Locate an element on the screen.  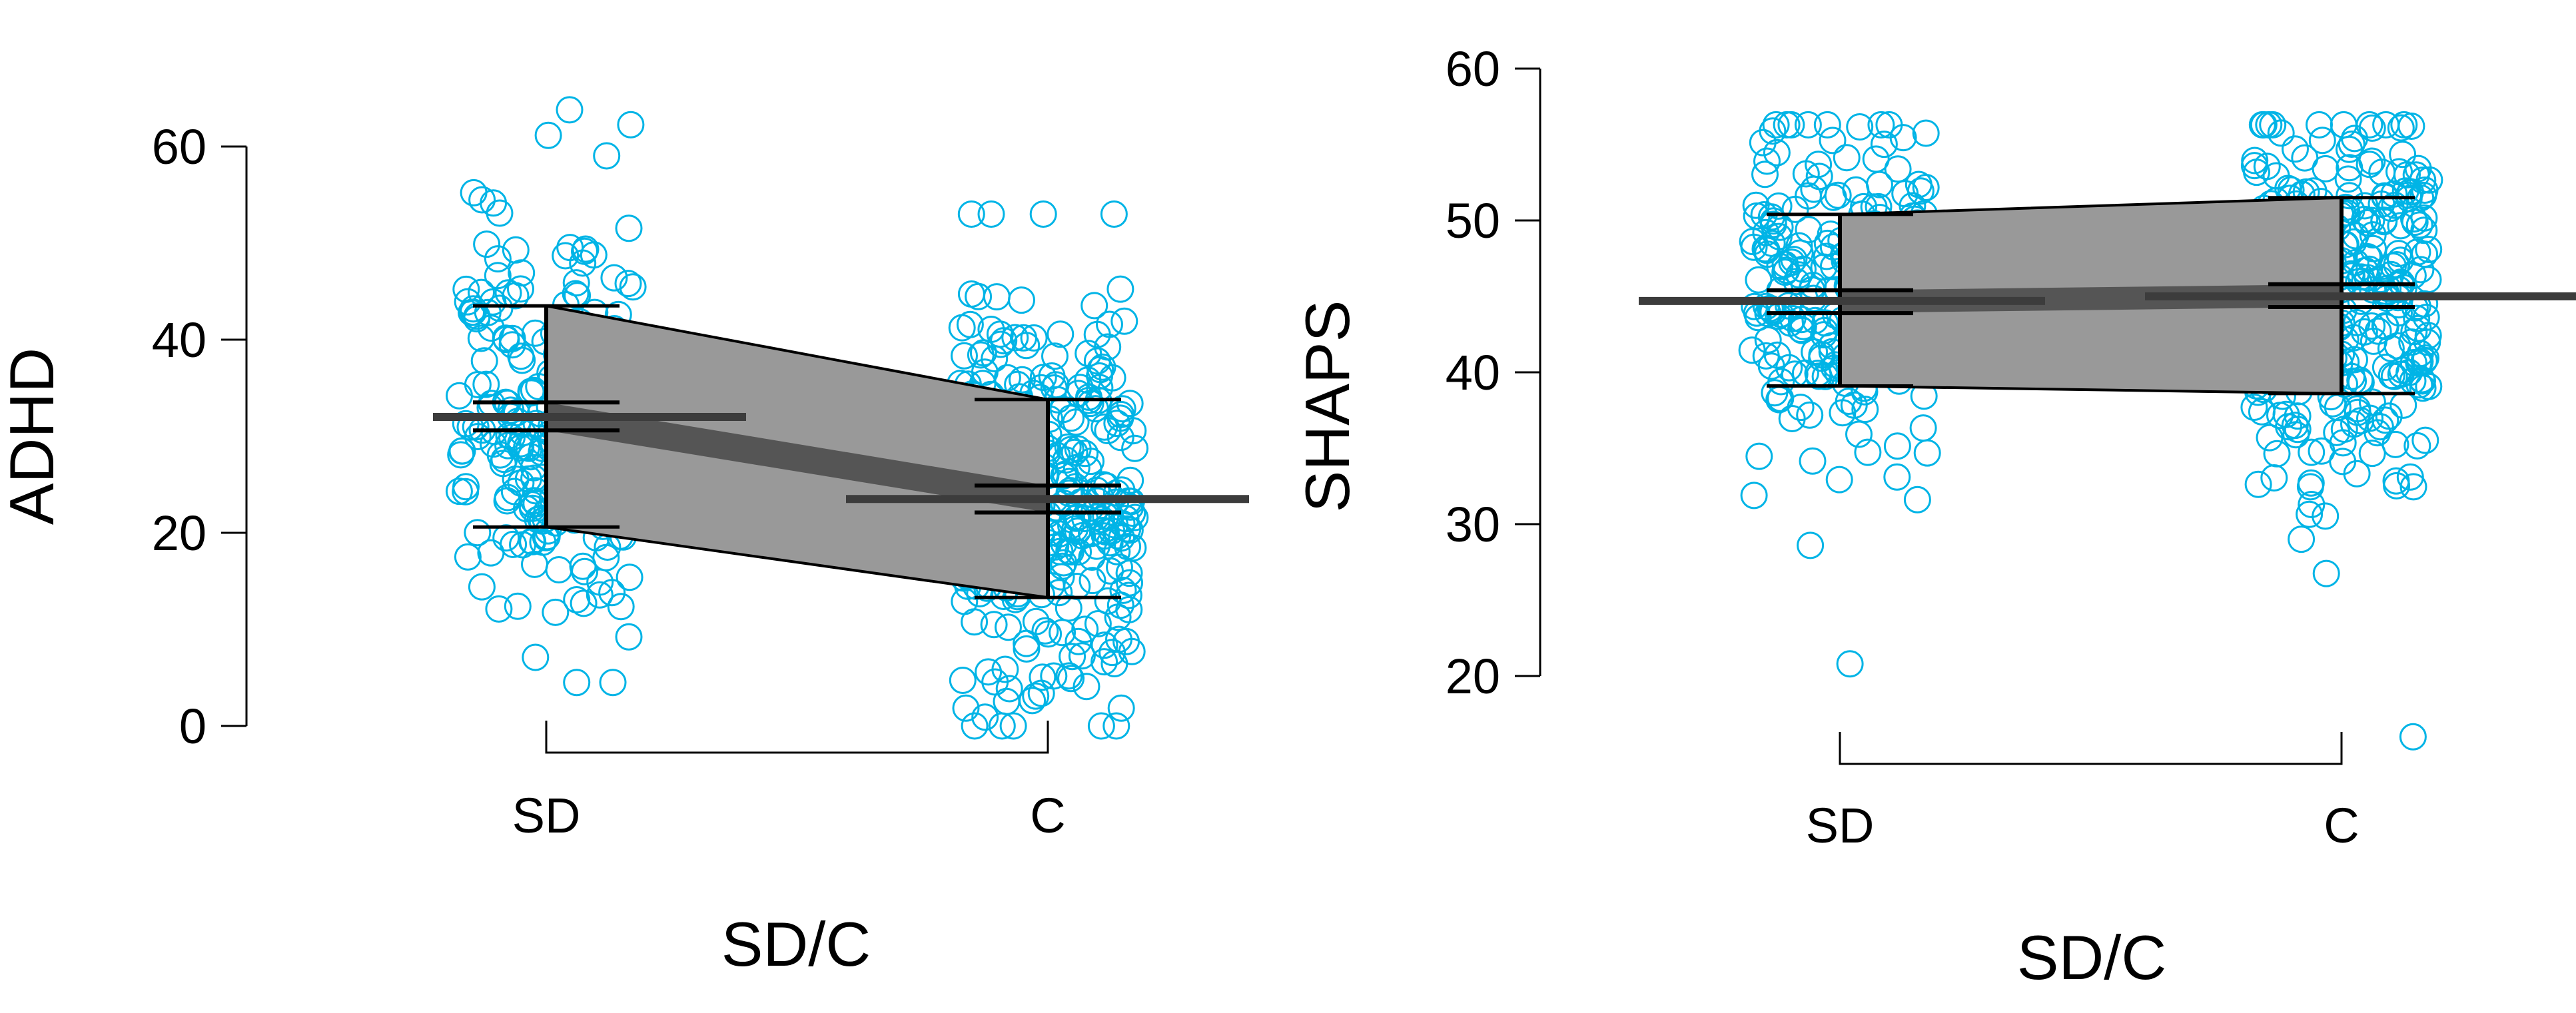
shaps-y-tick-label: 50 is located at coordinates (1473, 221).